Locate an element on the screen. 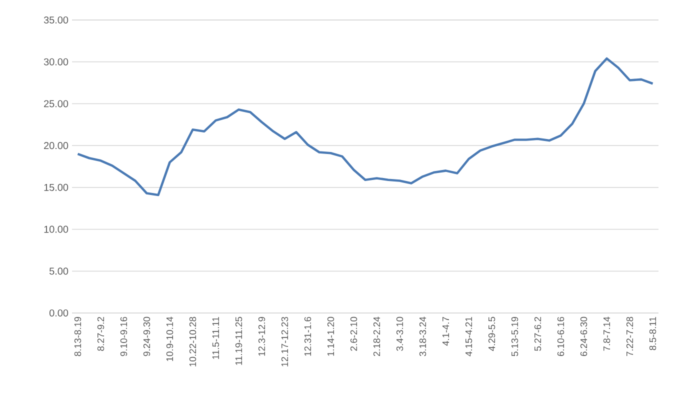  x-tick-label: 9.10-9.16 is located at coordinates (124, 336).